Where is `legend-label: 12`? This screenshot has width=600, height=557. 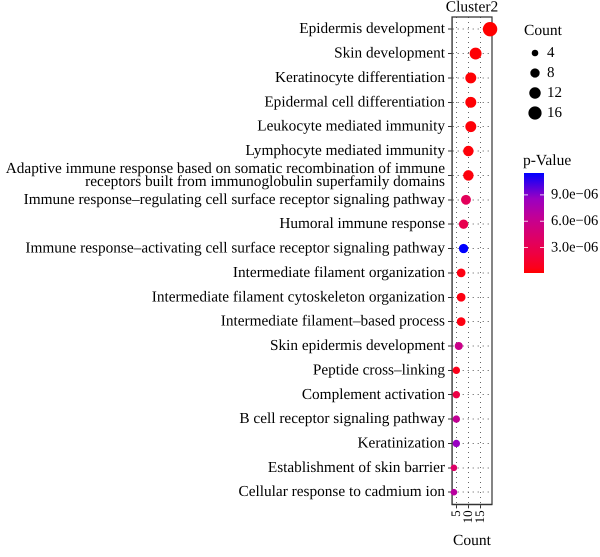
legend-label: 12 is located at coordinates (554, 92).